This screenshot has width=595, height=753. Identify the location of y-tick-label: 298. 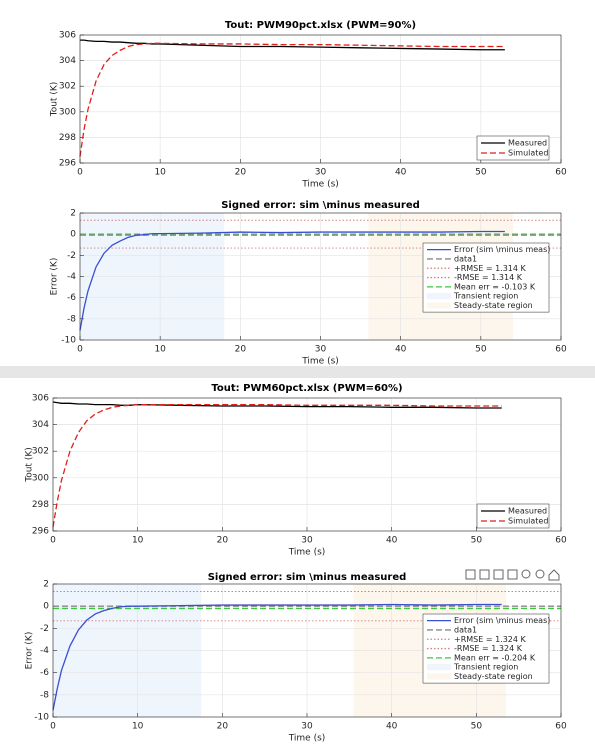
(40, 505).